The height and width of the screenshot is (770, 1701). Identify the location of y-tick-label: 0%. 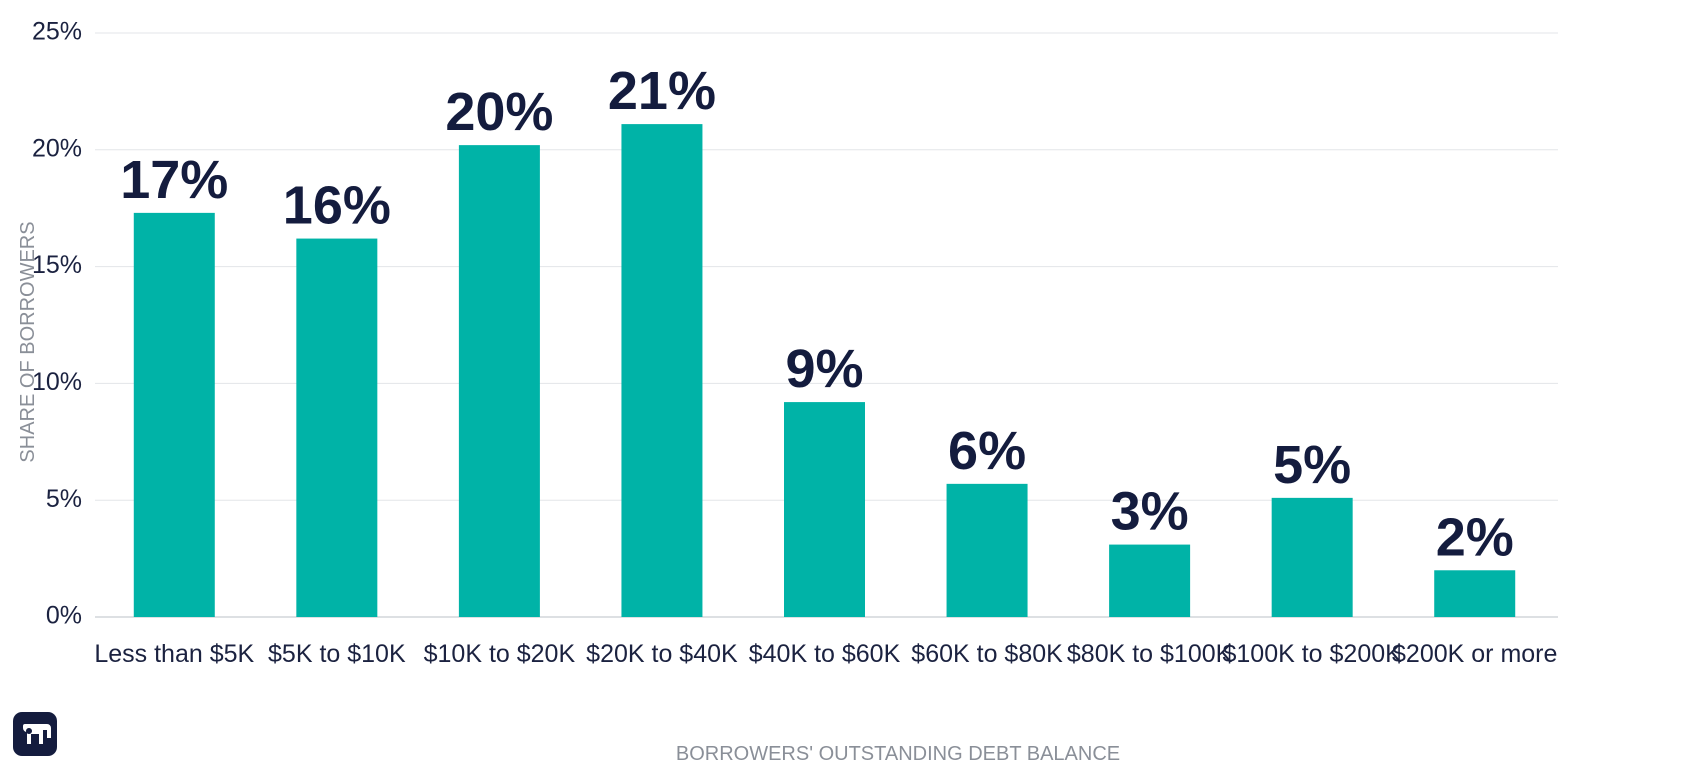
(64, 616).